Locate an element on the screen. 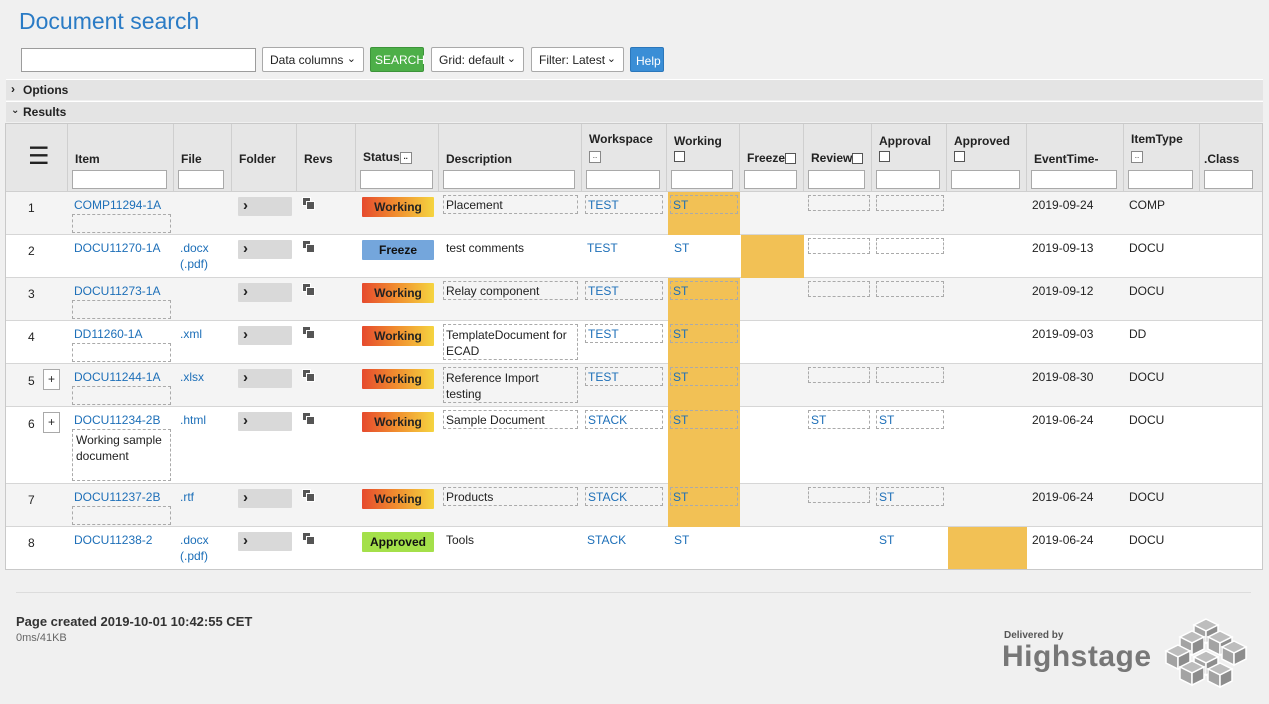  filter-class-input is located at coordinates (1228, 179).